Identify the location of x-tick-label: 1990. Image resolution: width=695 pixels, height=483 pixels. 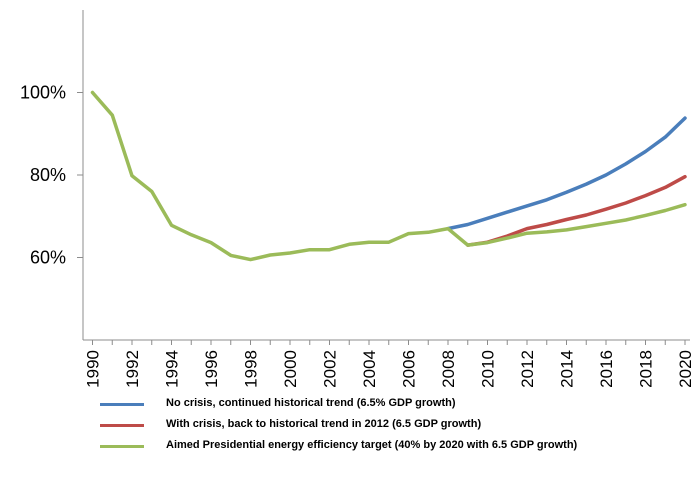
(93, 369).